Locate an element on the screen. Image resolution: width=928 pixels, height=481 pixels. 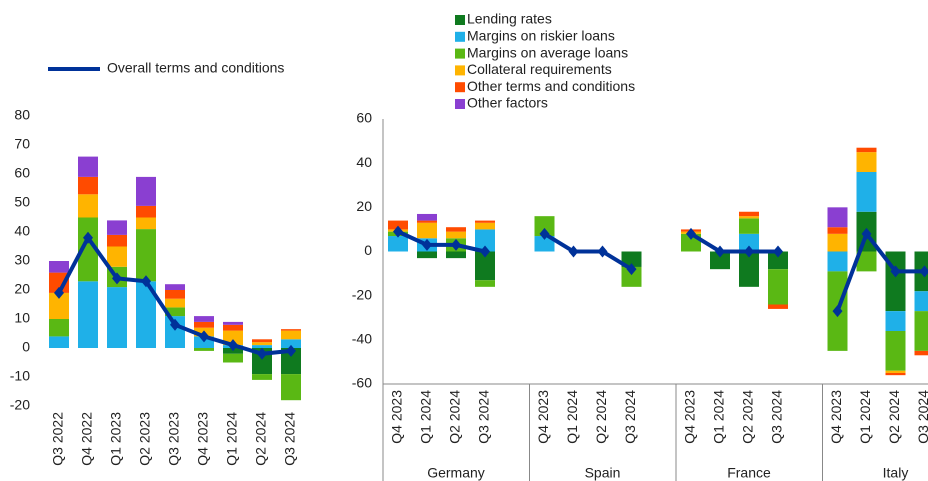
legend-label: Lending rates is located at coordinates (509, 19).